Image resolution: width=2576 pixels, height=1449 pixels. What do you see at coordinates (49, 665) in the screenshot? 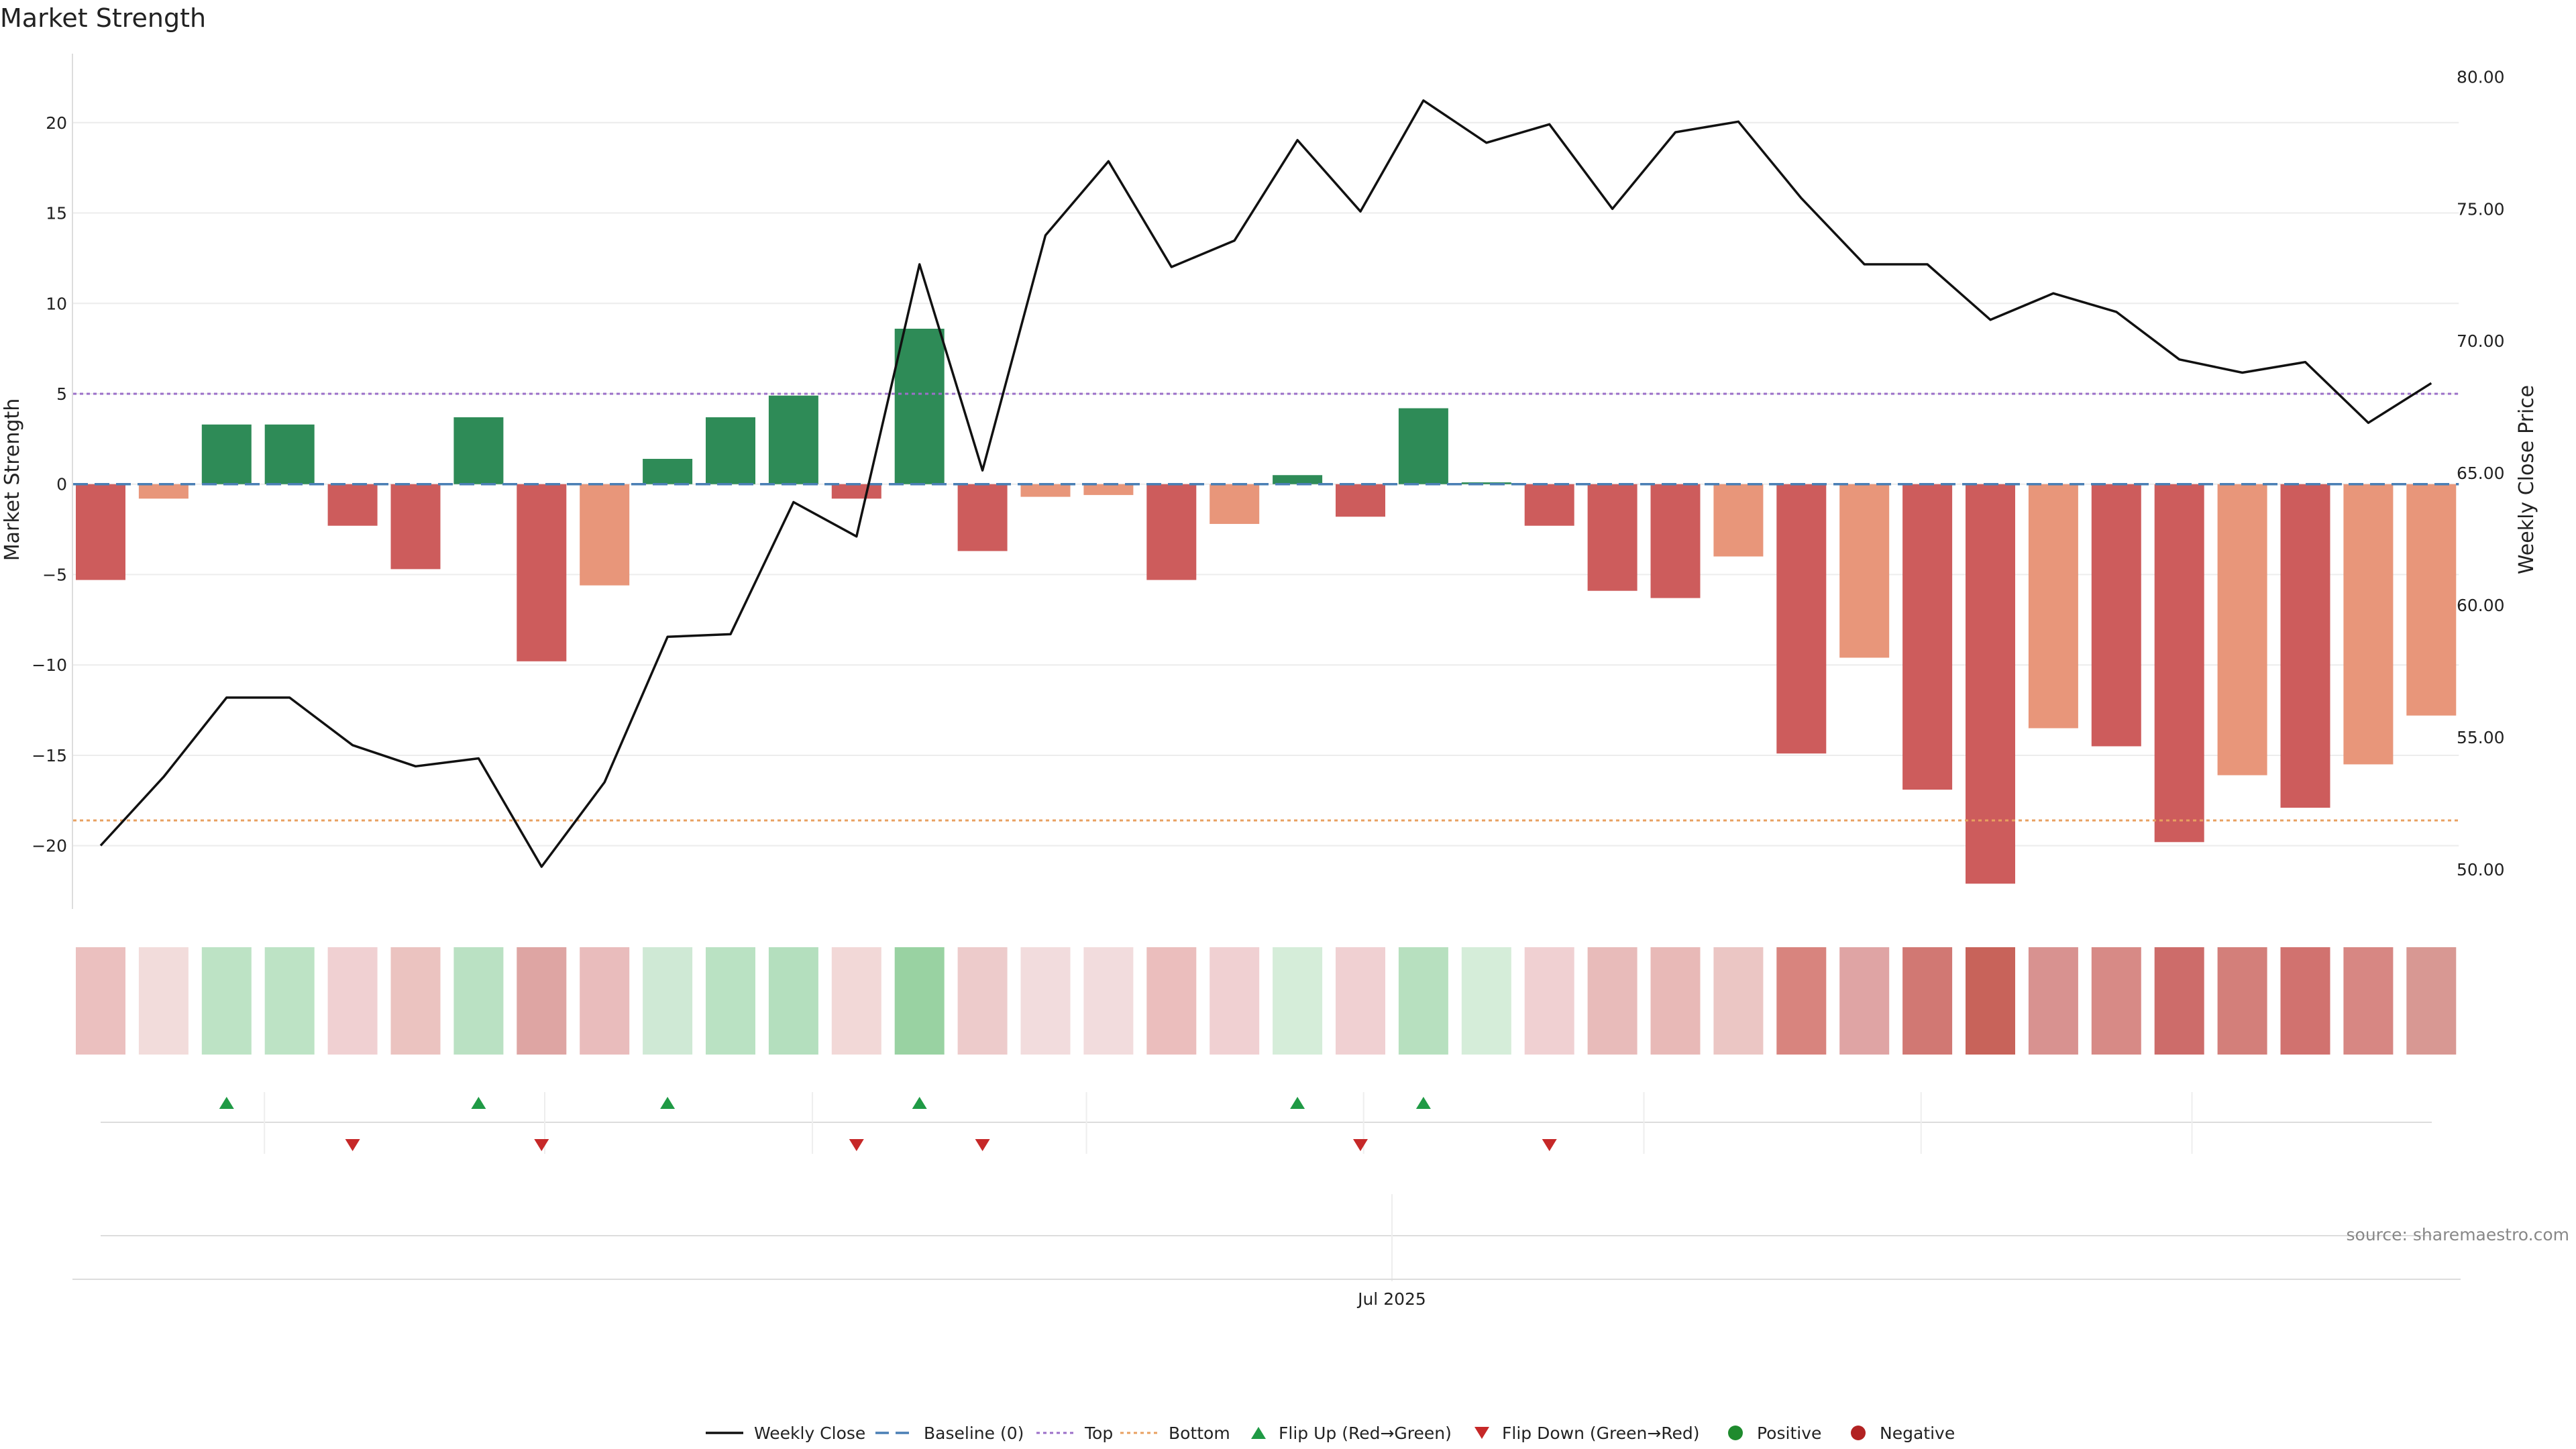
I see `left-tick-label: −10` at bounding box center [49, 665].